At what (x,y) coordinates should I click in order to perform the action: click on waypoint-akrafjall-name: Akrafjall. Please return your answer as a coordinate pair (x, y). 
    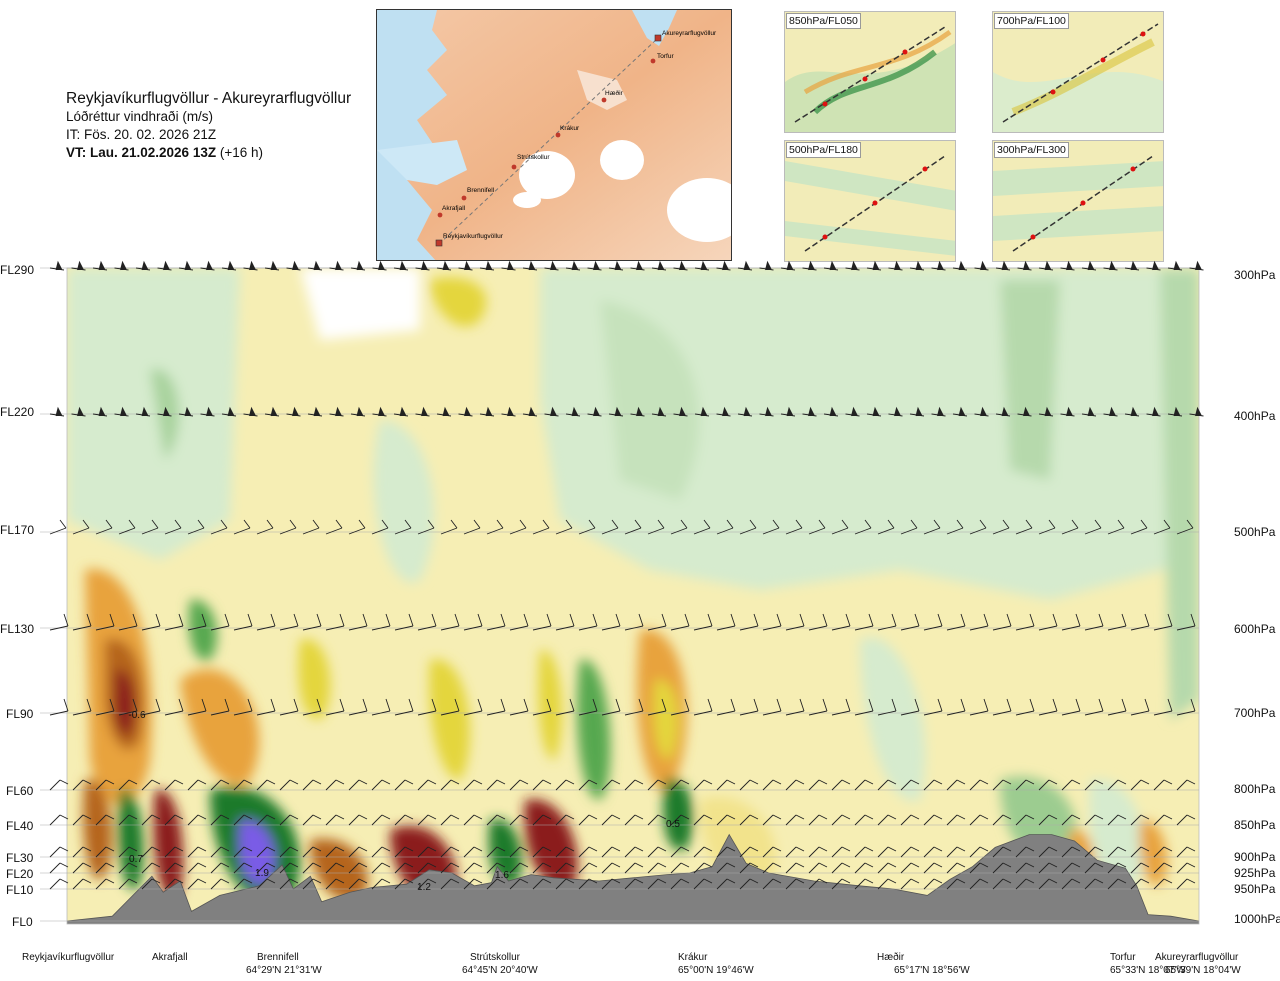
    Looking at the image, I should click on (170, 957).